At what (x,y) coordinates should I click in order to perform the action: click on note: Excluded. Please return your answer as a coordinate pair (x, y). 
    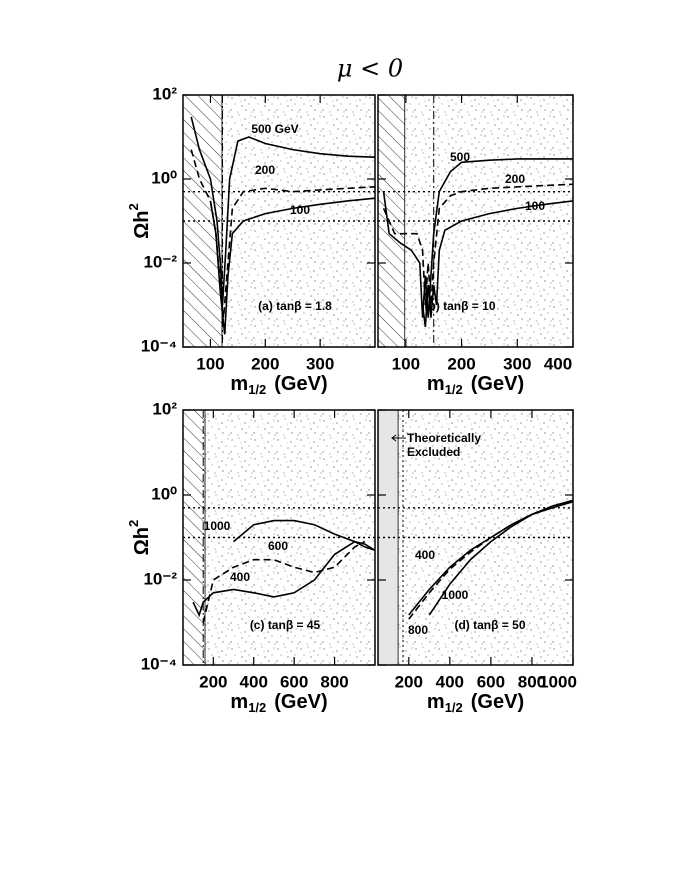
    Looking at the image, I should click on (433, 452).